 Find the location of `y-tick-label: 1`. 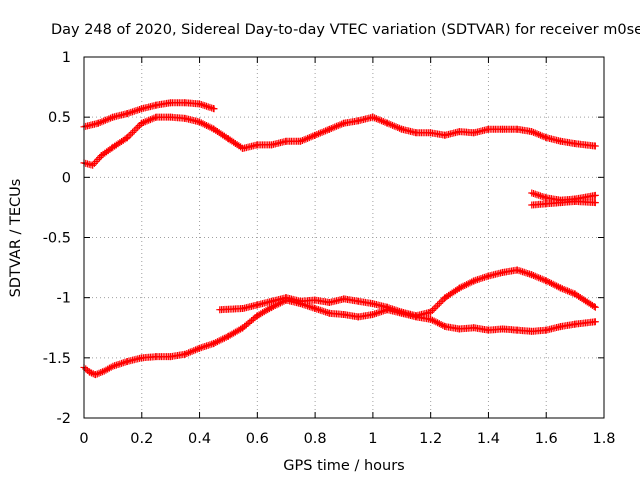

y-tick-label: 1 is located at coordinates (66, 58).